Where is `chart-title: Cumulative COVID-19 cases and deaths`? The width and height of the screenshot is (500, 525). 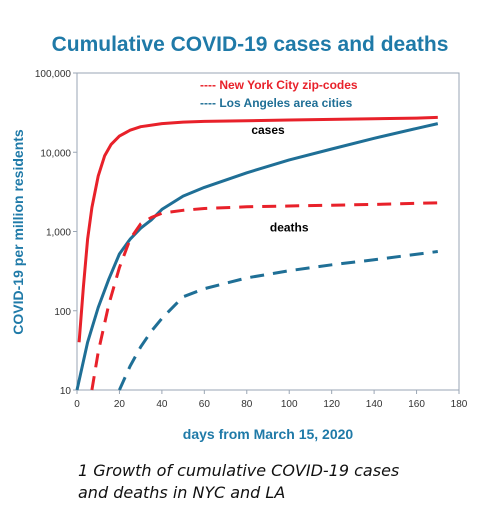
chart-title: Cumulative COVID-19 cases and deaths is located at coordinates (250, 44).